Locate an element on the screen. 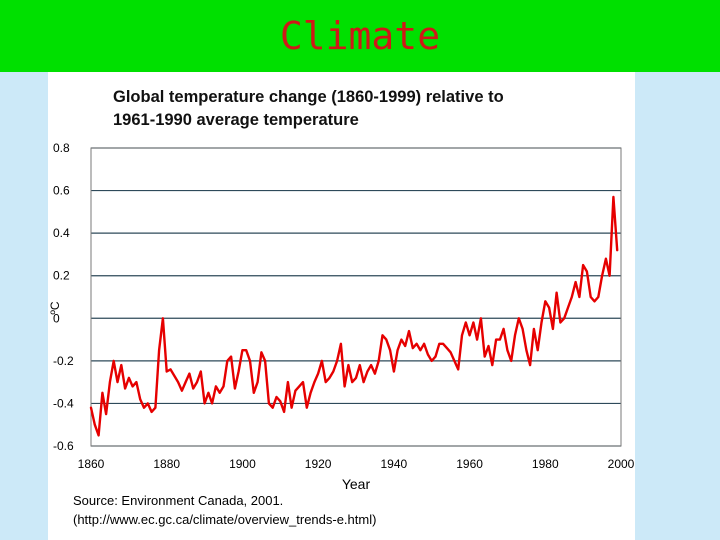 The height and width of the screenshot is (540, 720). x-tick-label: 1860 is located at coordinates (91, 464).